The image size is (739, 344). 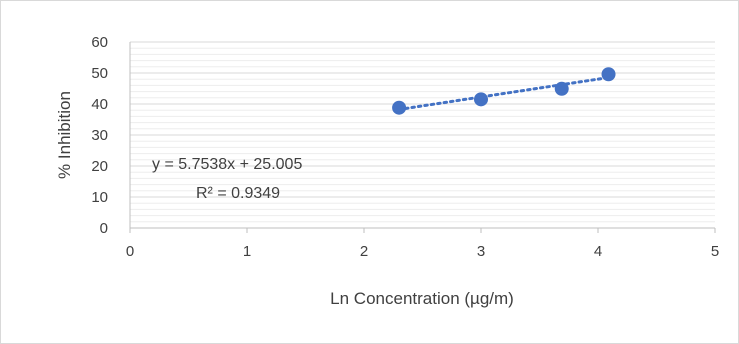 I want to click on trendline, so click(x=504, y=93).